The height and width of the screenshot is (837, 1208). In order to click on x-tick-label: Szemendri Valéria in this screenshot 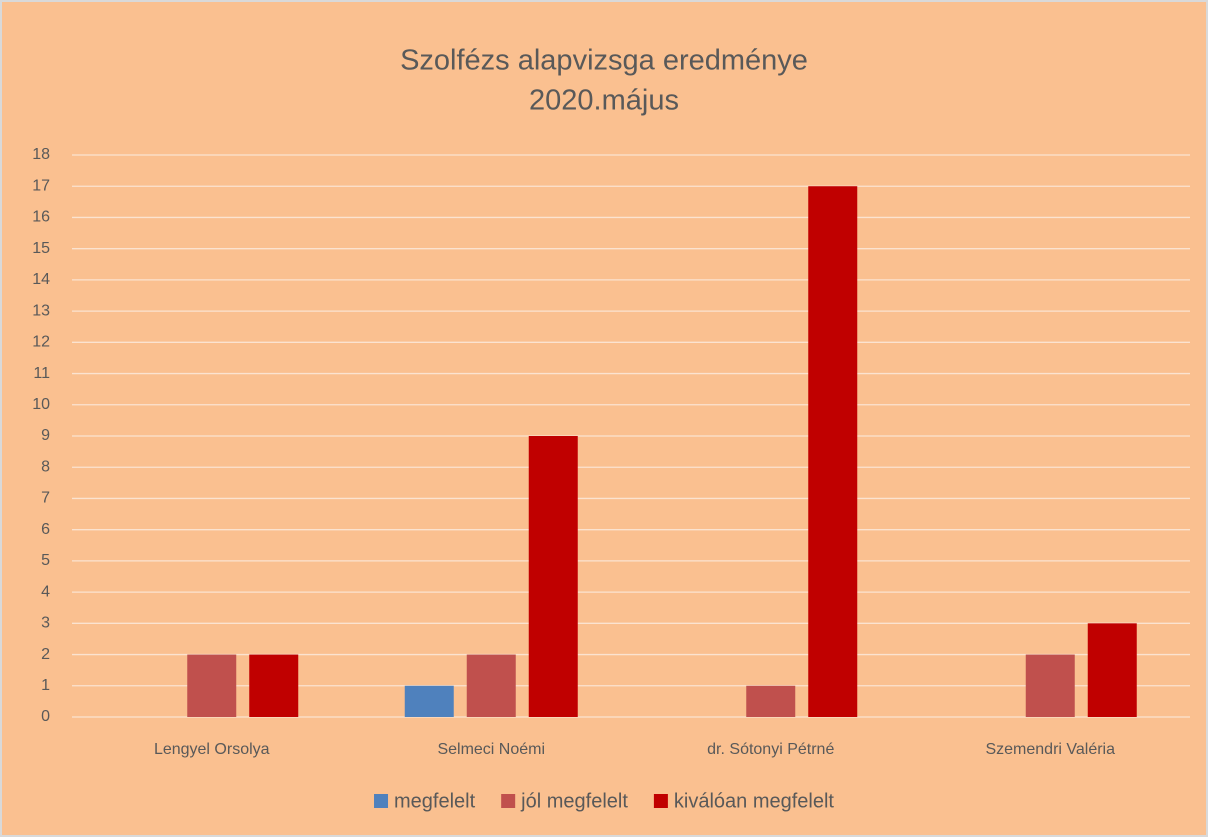, I will do `click(1050, 749)`.